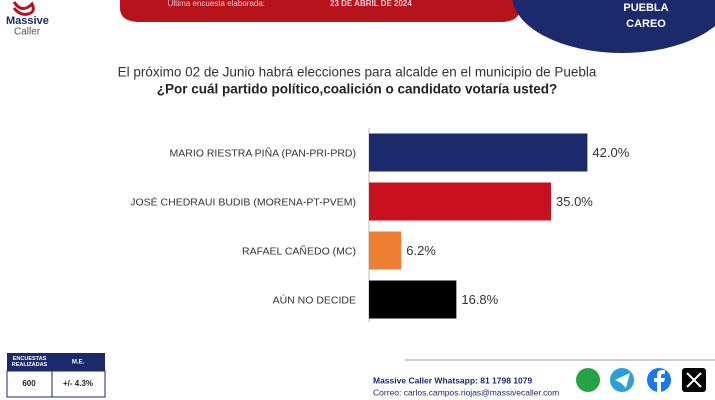 The width and height of the screenshot is (715, 400). I want to click on table-header-cell: ENCUESTAS REALIZADAS, so click(29, 362).